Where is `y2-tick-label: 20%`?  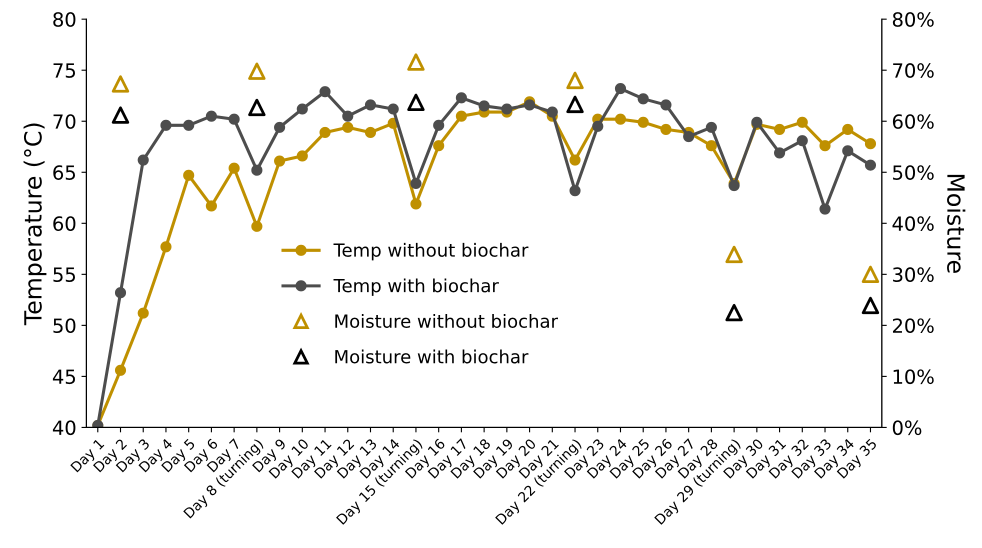
y2-tick-label: 20% is located at coordinates (913, 326).